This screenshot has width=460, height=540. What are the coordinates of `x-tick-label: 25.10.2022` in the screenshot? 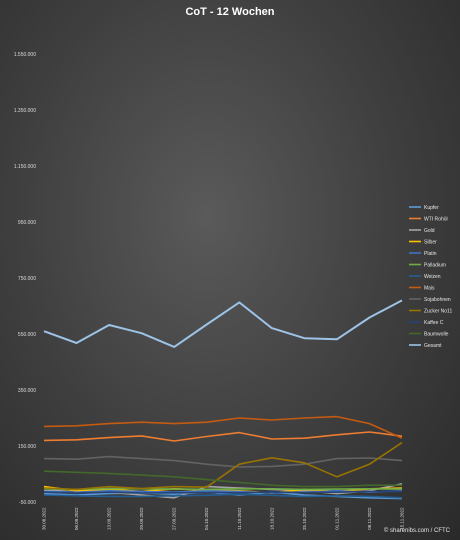 It's located at (304, 518).